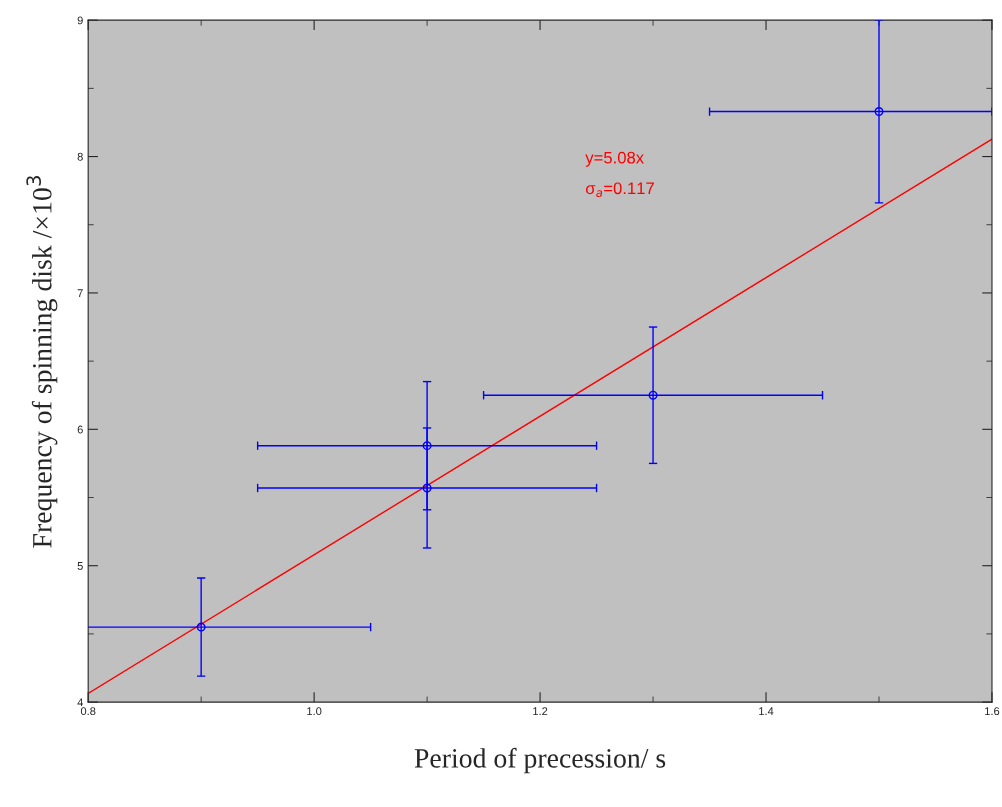  Describe the element at coordinates (80, 566) in the screenshot. I see `y-tick-label: 5` at that location.